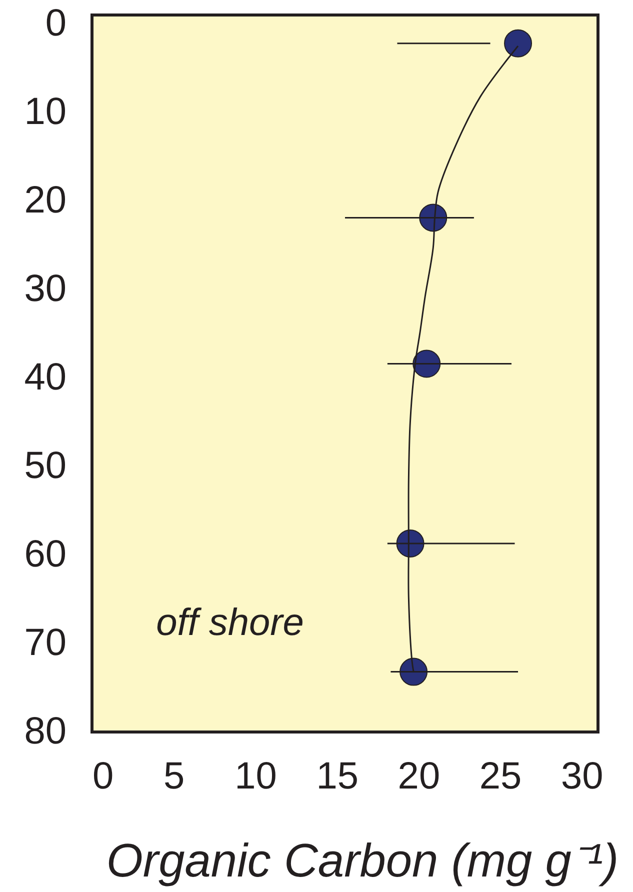 The height and width of the screenshot is (892, 633). Describe the element at coordinates (45, 643) in the screenshot. I see `y-tick-label: 70` at that location.